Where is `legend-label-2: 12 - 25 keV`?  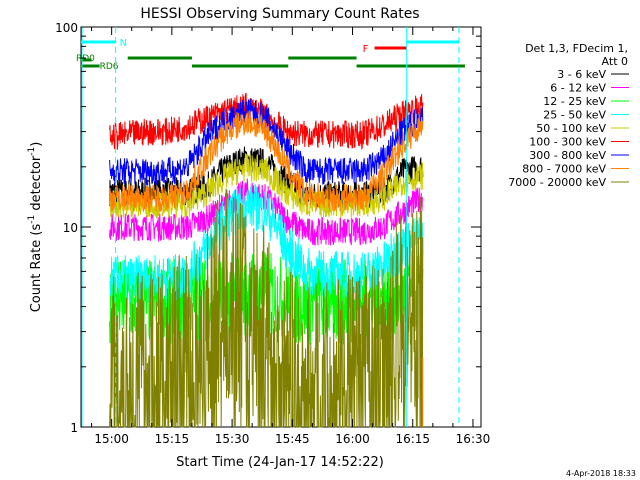 legend-label-2: 12 - 25 keV is located at coordinates (574, 101).